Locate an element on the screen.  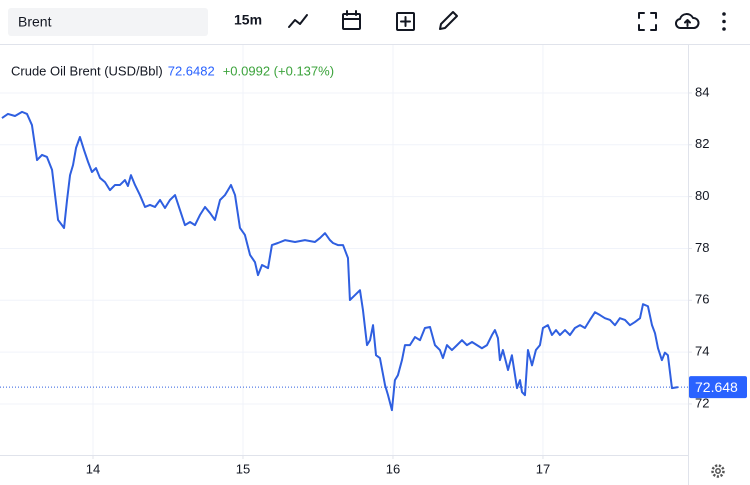
x-tick-label: 16 is located at coordinates (393, 468).